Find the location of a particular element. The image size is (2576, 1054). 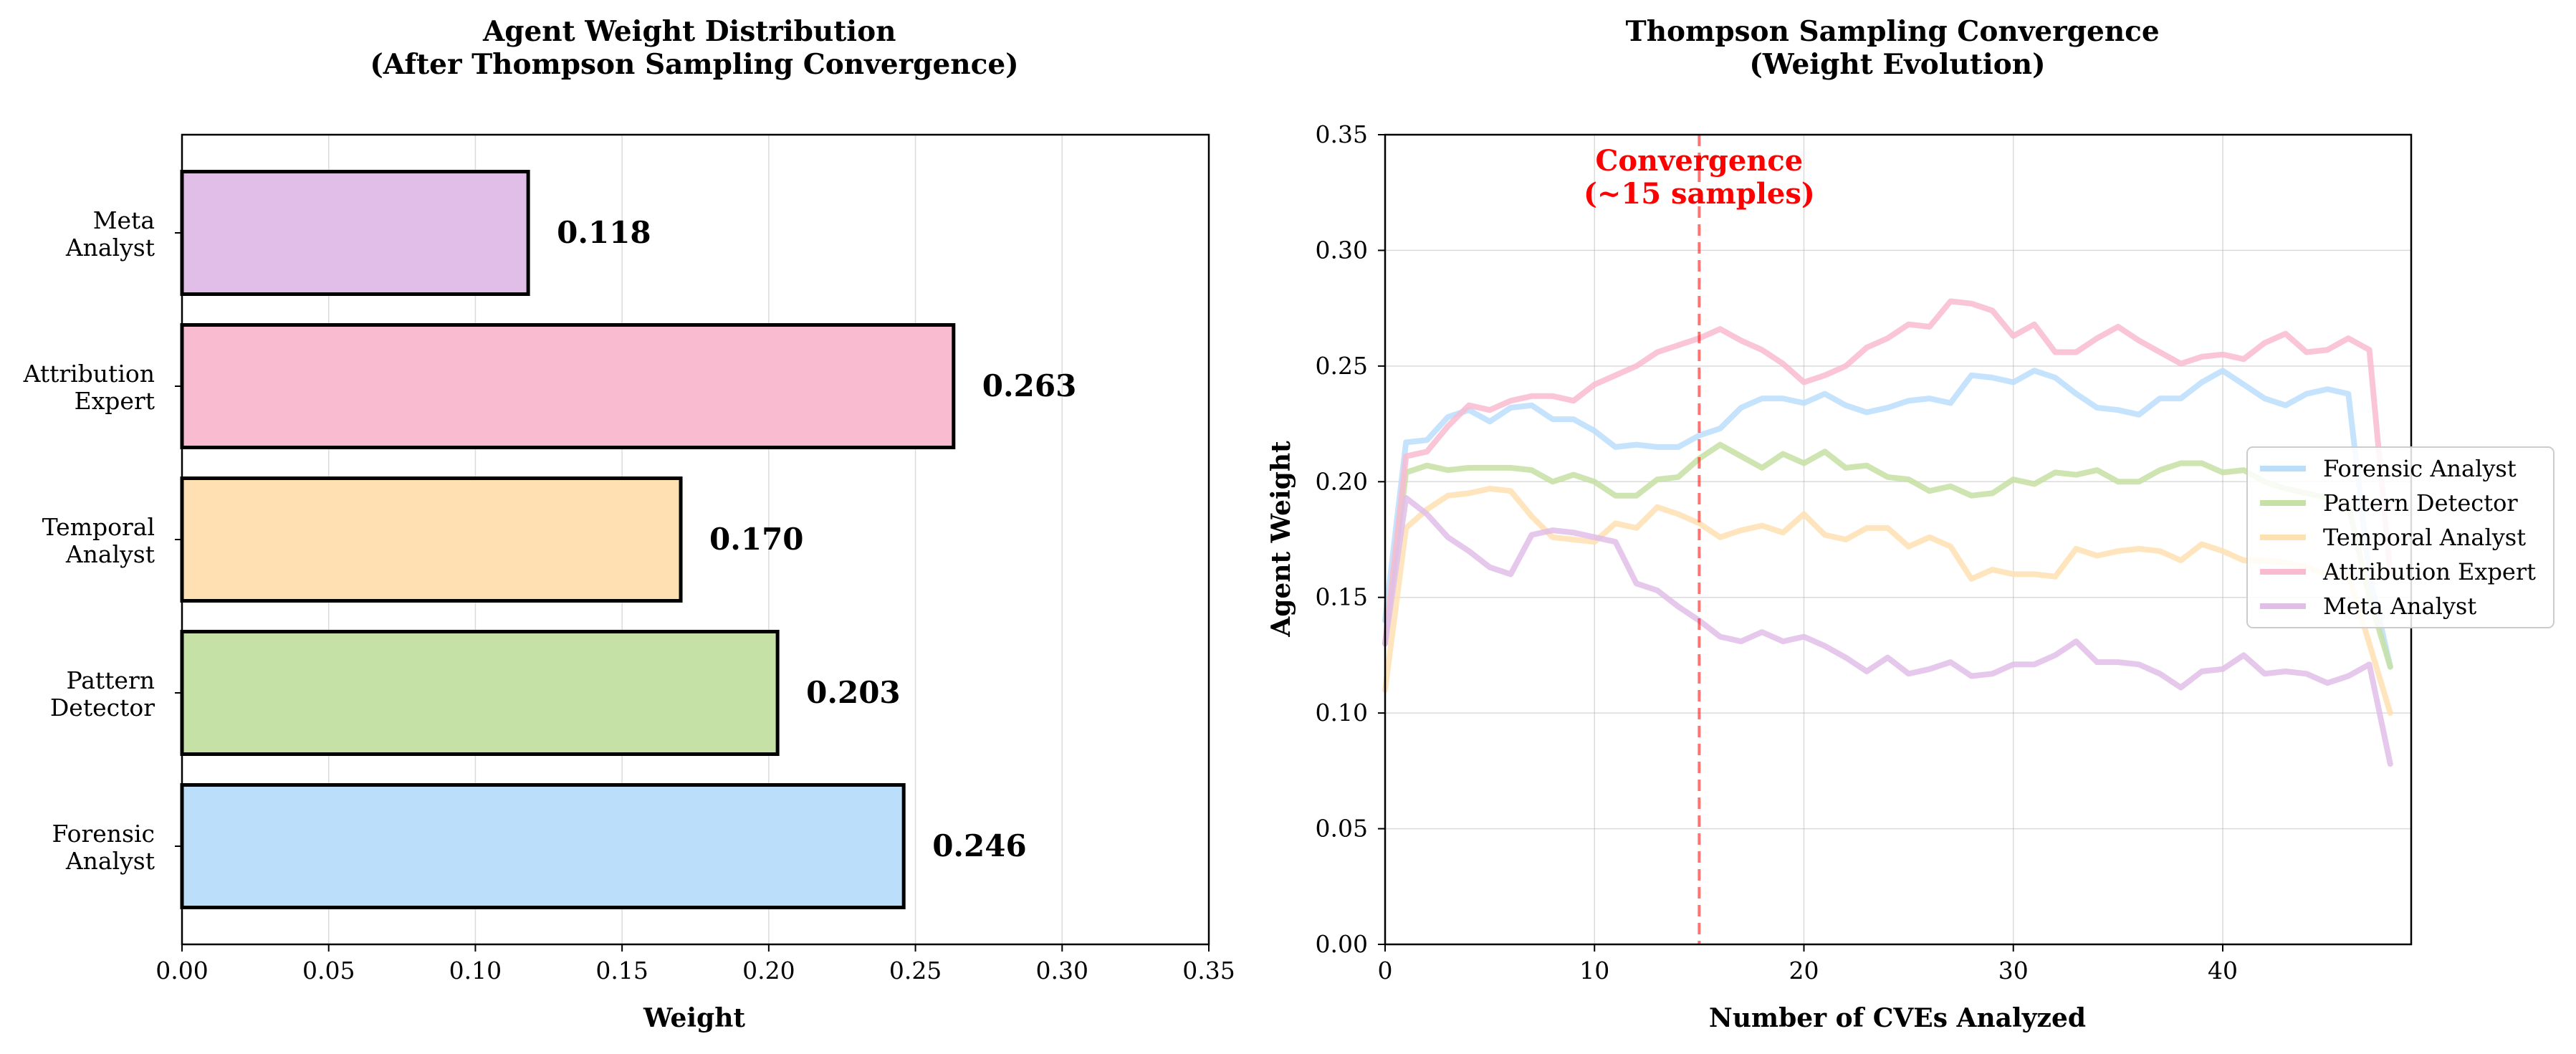

bar-category-label: Attribution Expert is located at coordinates (89, 387).